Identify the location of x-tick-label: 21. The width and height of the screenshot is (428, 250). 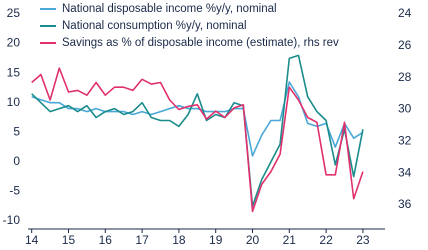
(290, 240).